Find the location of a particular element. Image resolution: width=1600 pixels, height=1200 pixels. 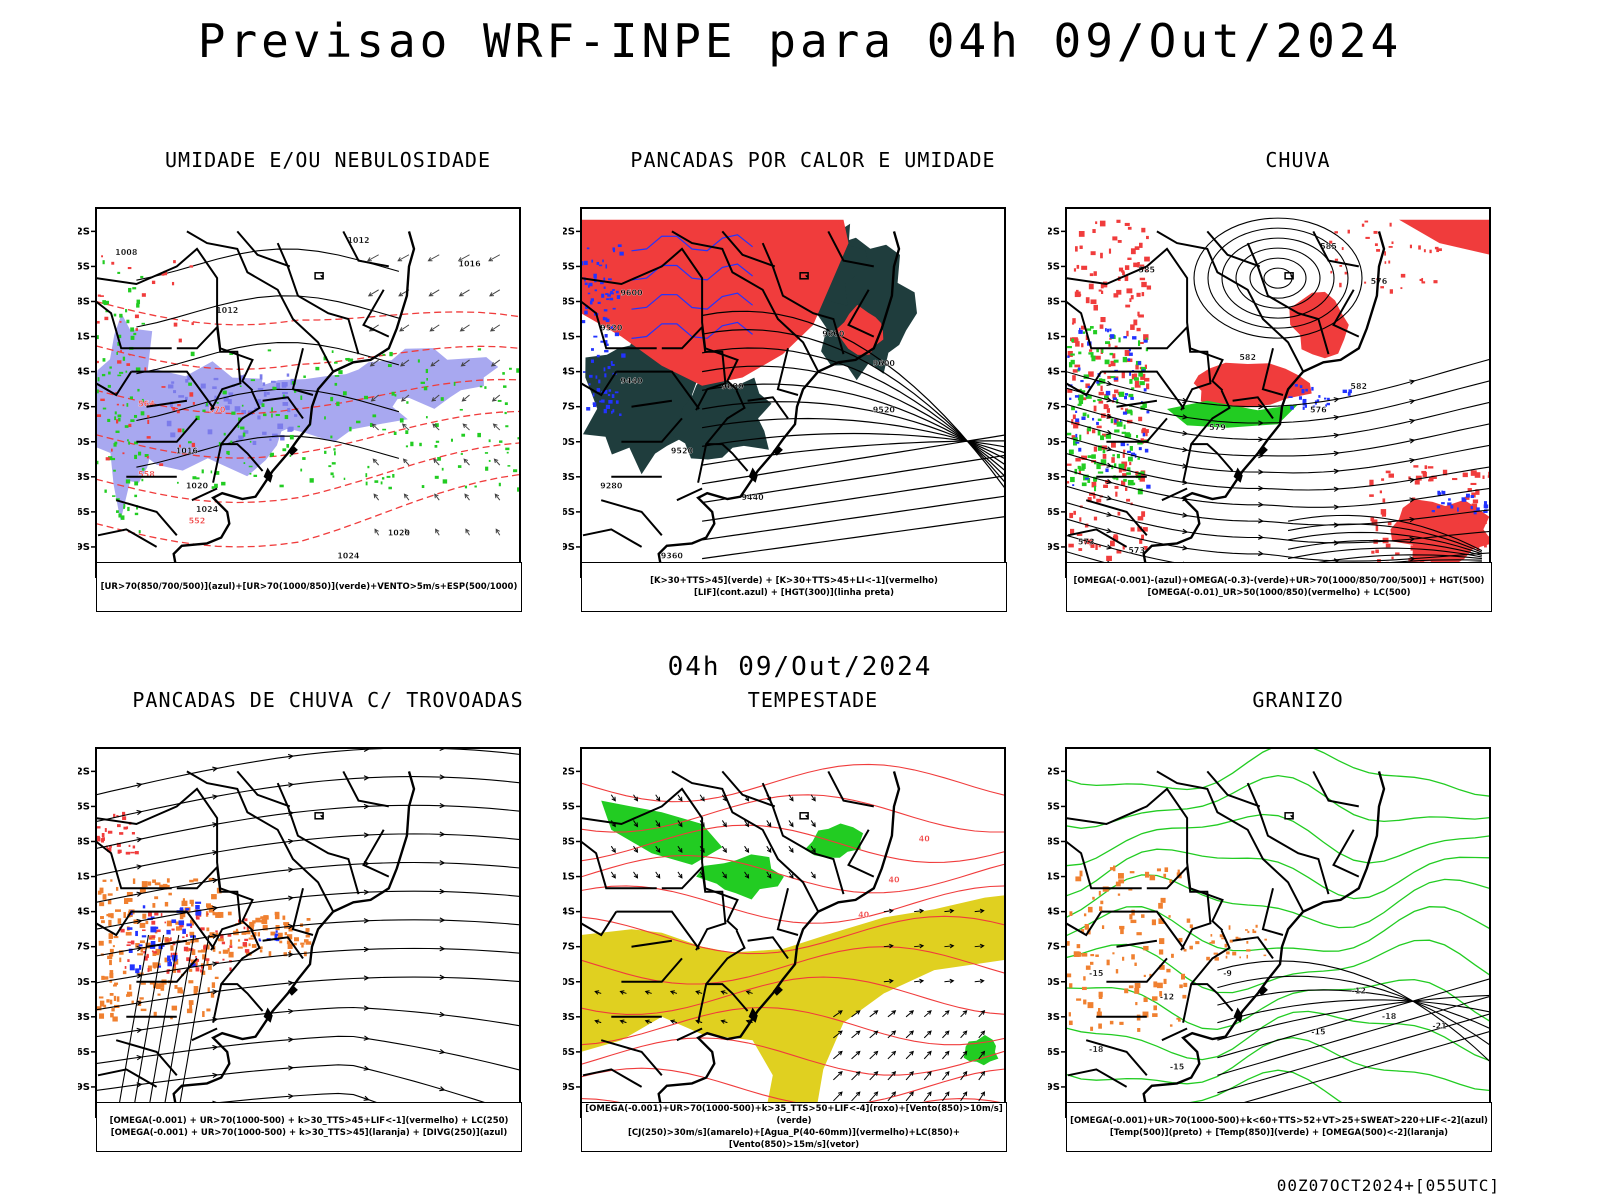

lat-tick-label: 24S is located at coordinates (569, 912).